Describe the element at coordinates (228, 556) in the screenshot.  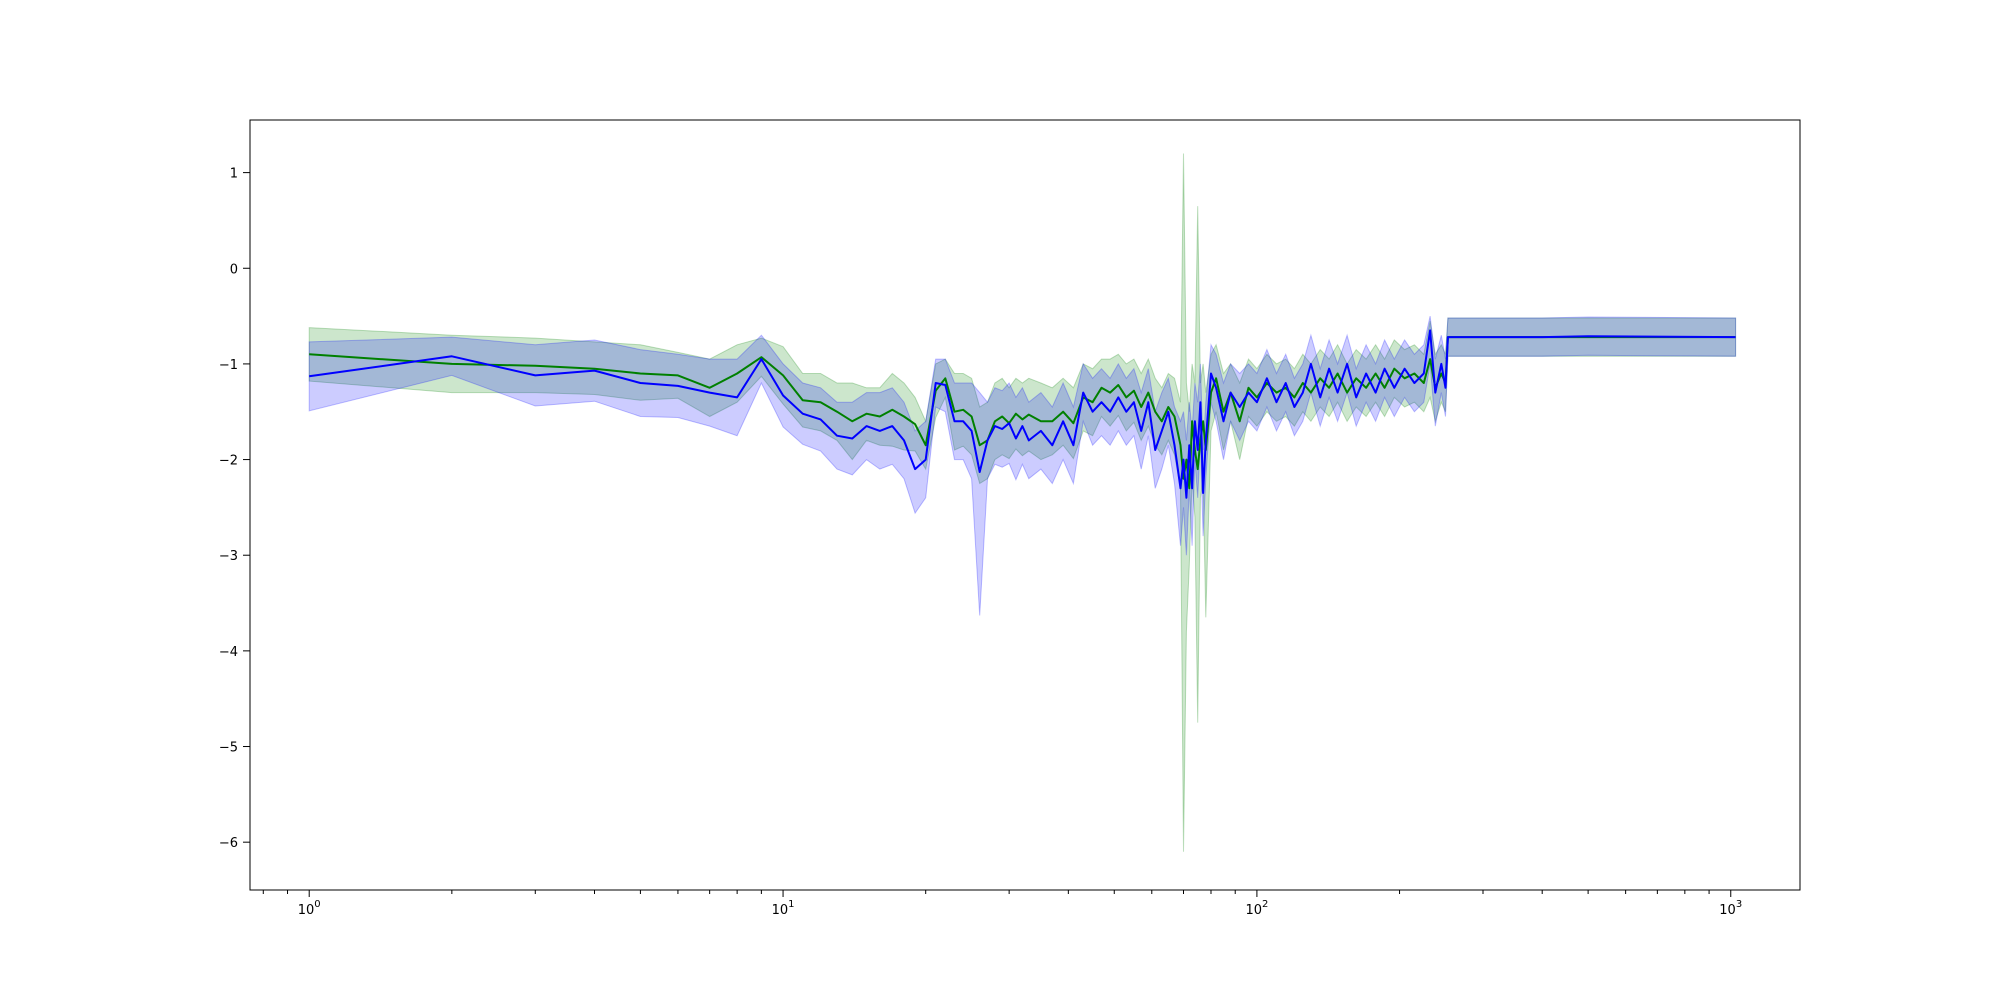
I see `y-tick-label: −3` at that location.